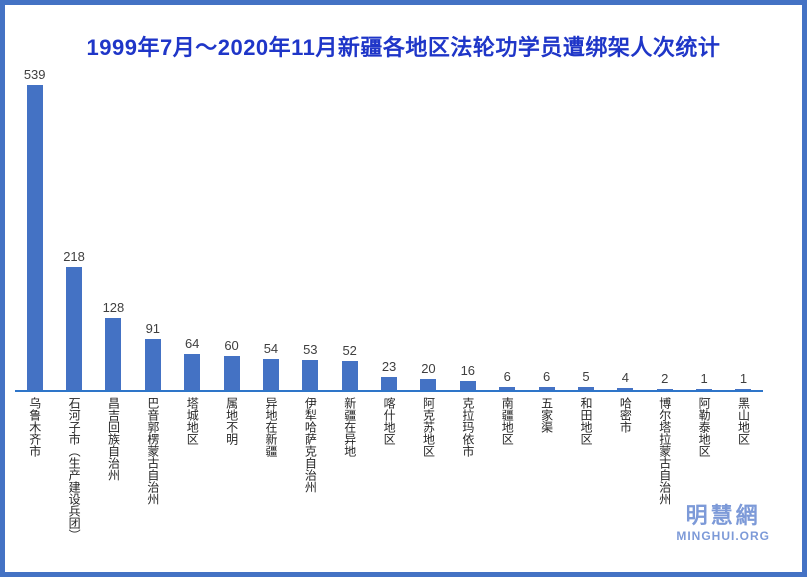 Image resolution: width=807 pixels, height=577 pixels. I want to click on bar-column: 16, so click(467, 376).